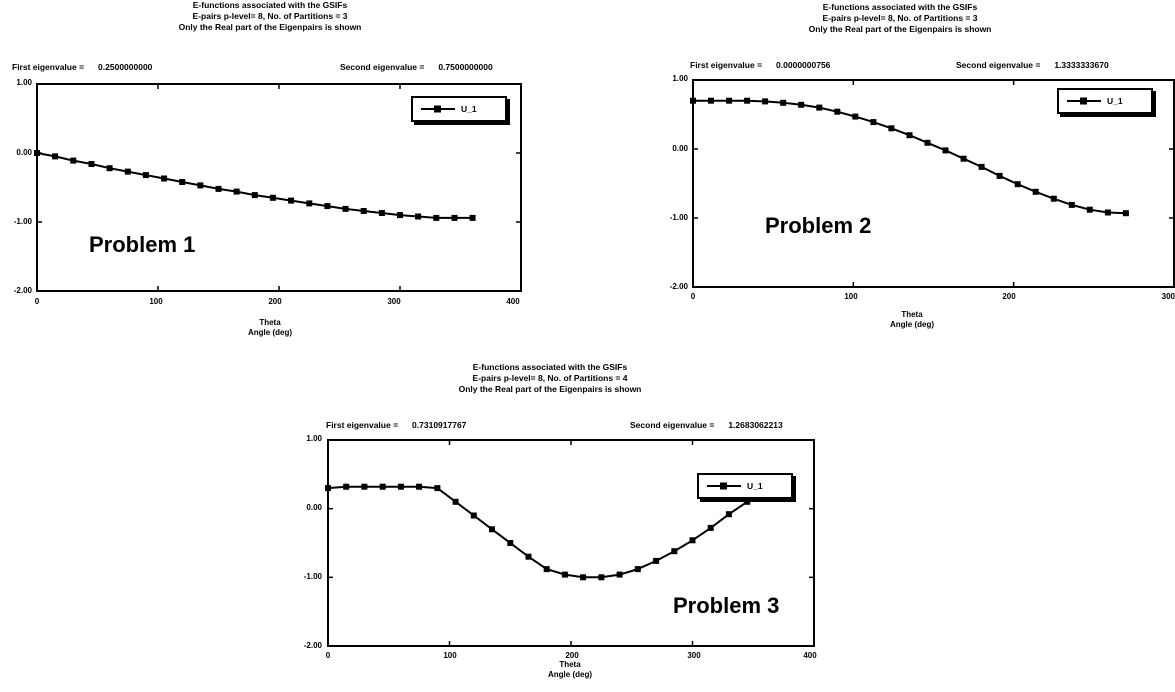 Image resolution: width=1175 pixels, height=692 pixels. I want to click on title-line-1: E-functions associated with the GSIFs, so click(550, 367).